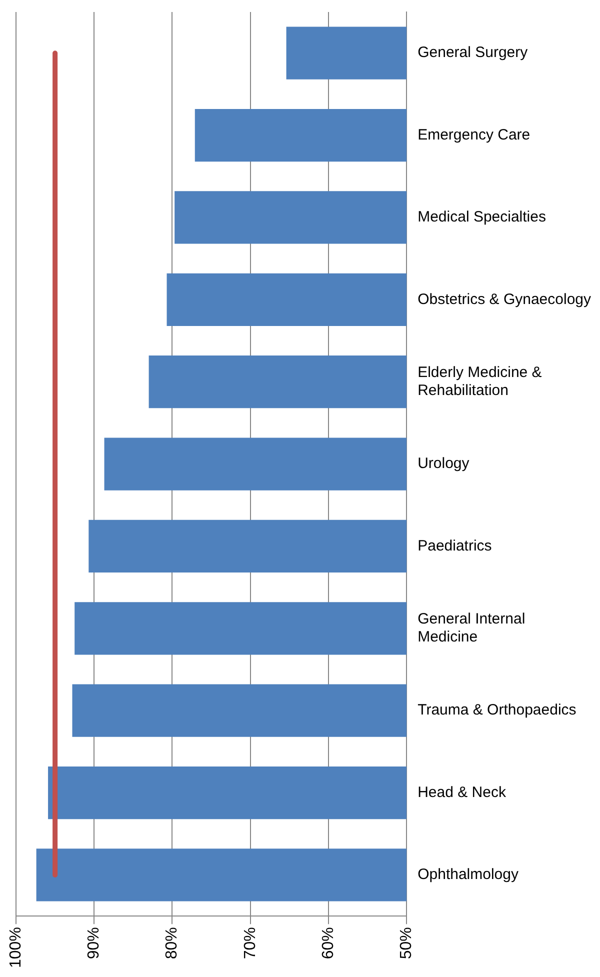  What do you see at coordinates (444, 463) in the screenshot?
I see `y-tick-label: Urology` at bounding box center [444, 463].